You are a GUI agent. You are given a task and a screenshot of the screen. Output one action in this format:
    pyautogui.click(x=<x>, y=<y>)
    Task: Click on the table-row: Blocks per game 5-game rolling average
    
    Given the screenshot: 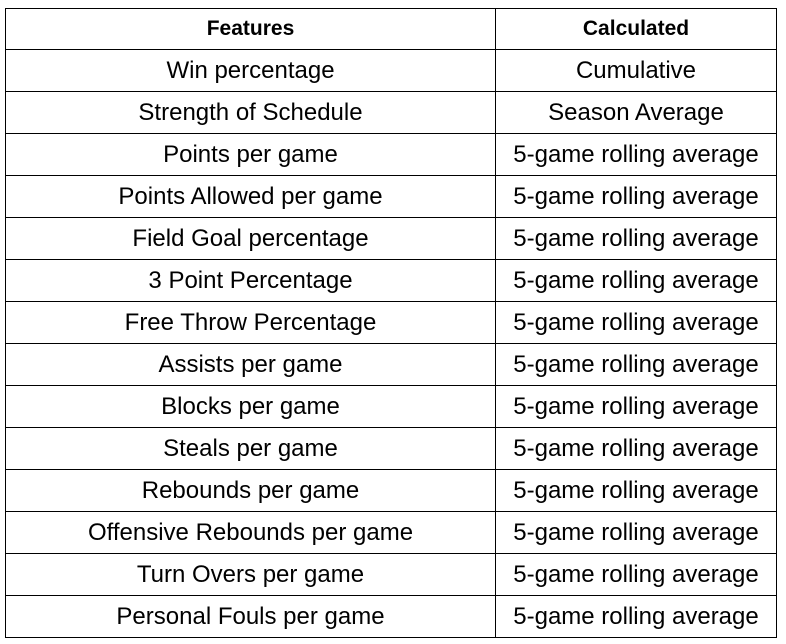 What is the action you would take?
    pyautogui.click(x=391, y=406)
    